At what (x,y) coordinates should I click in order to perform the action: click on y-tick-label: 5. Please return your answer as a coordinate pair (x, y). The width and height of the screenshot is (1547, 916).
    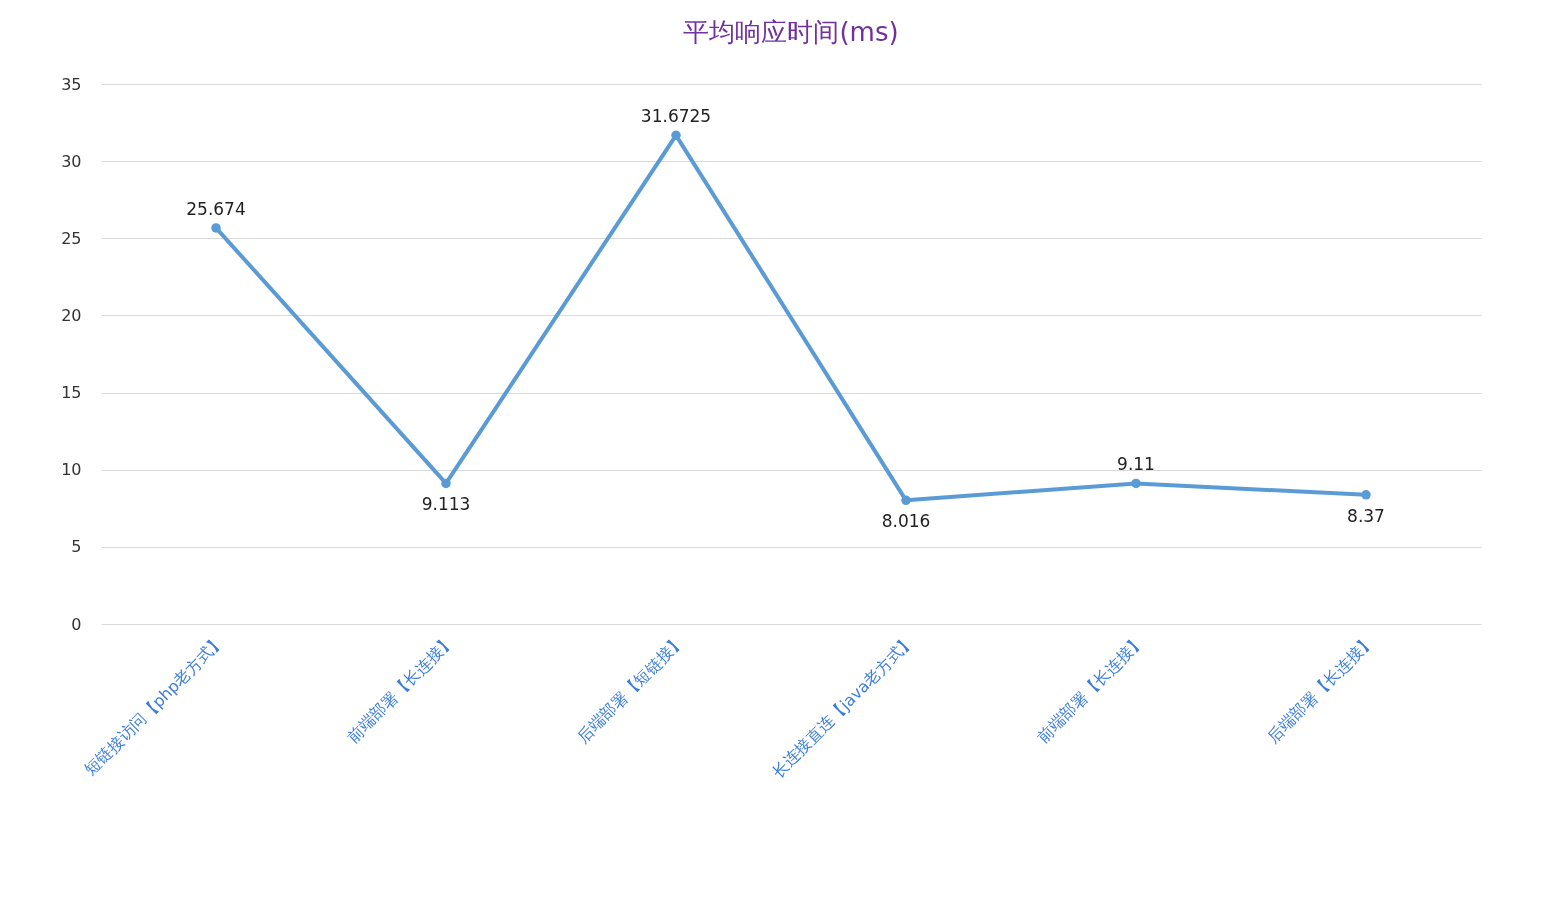
    Looking at the image, I should click on (76, 547).